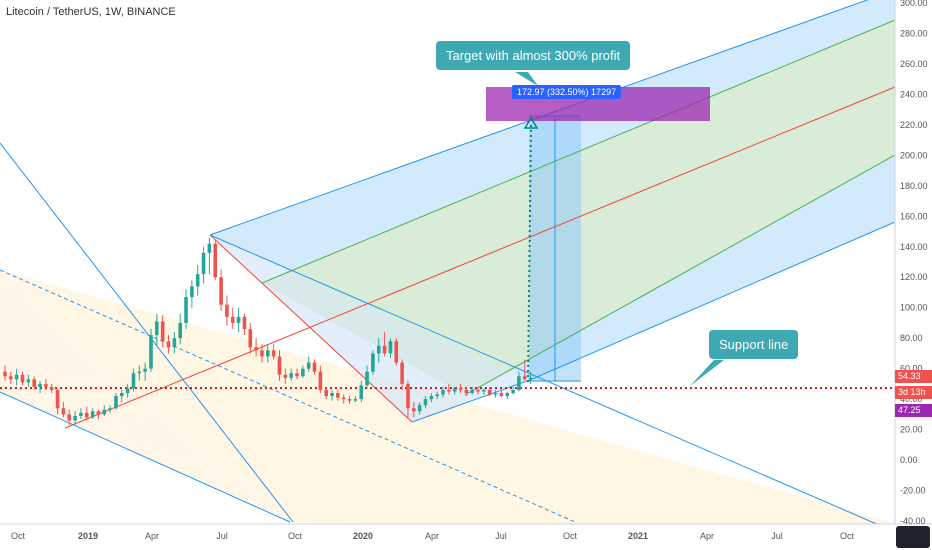 This screenshot has width=932, height=550. What do you see at coordinates (913, 491) in the screenshot?
I see `y-tick-label: -20.00` at bounding box center [913, 491].